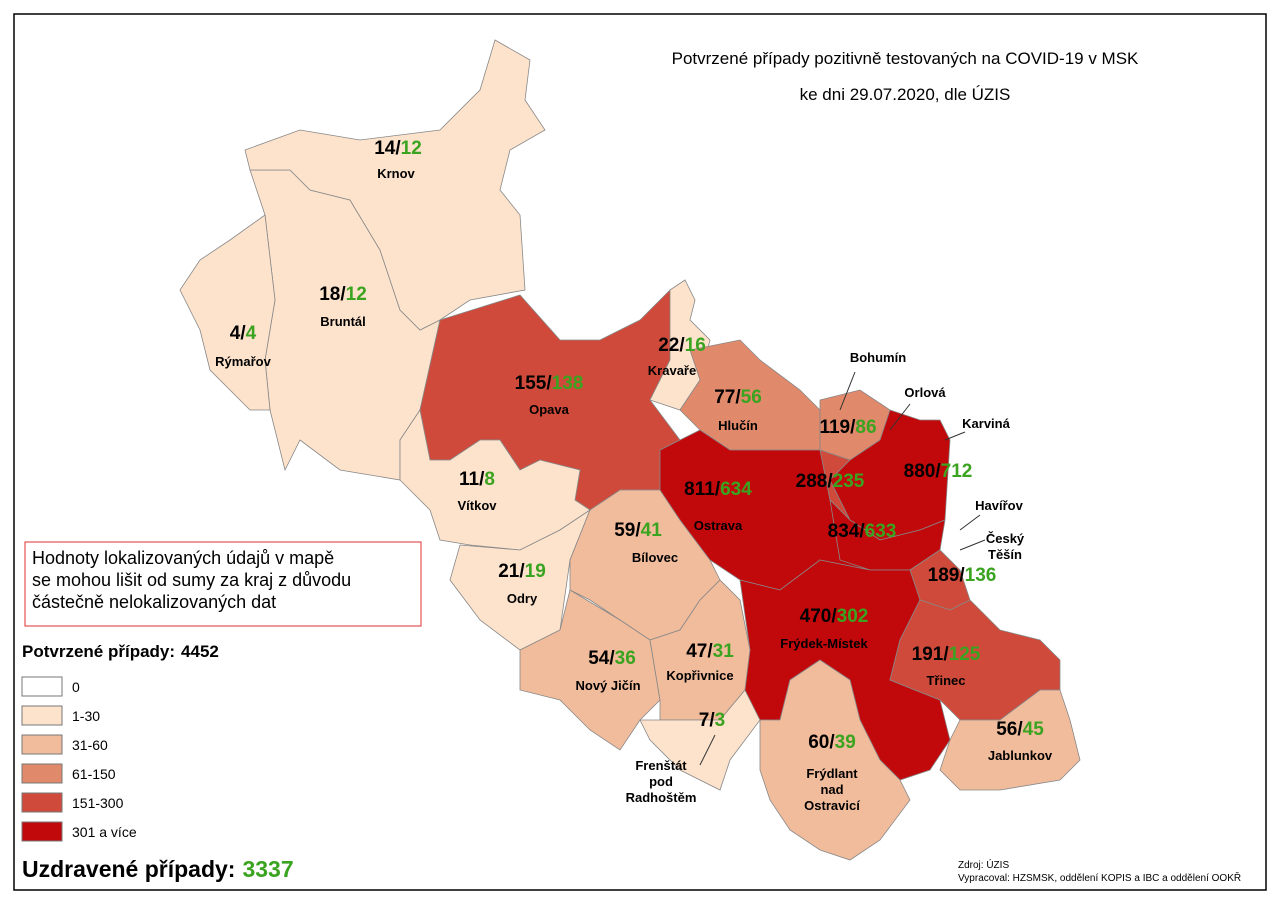 The width and height of the screenshot is (1280, 906). I want to click on confirmed-value: 155, so click(531, 383).